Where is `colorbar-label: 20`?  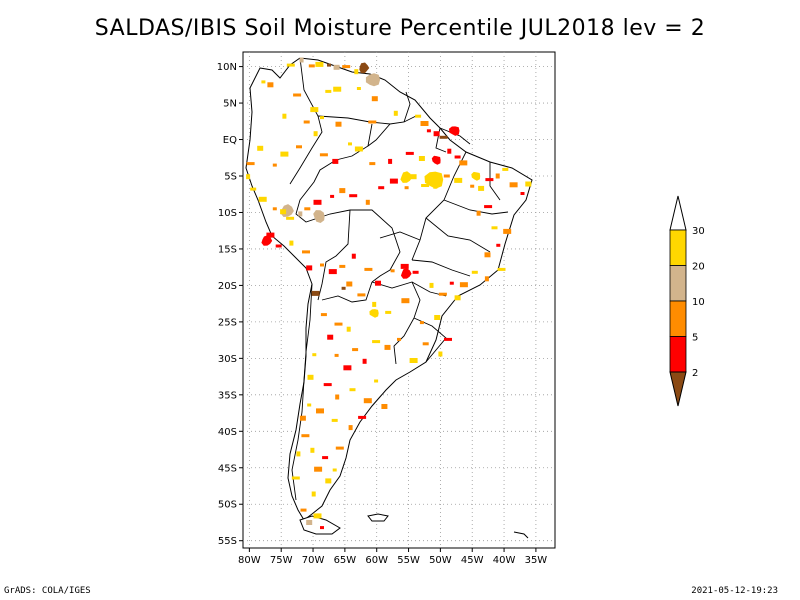 colorbar-label: 20 is located at coordinates (698, 267).